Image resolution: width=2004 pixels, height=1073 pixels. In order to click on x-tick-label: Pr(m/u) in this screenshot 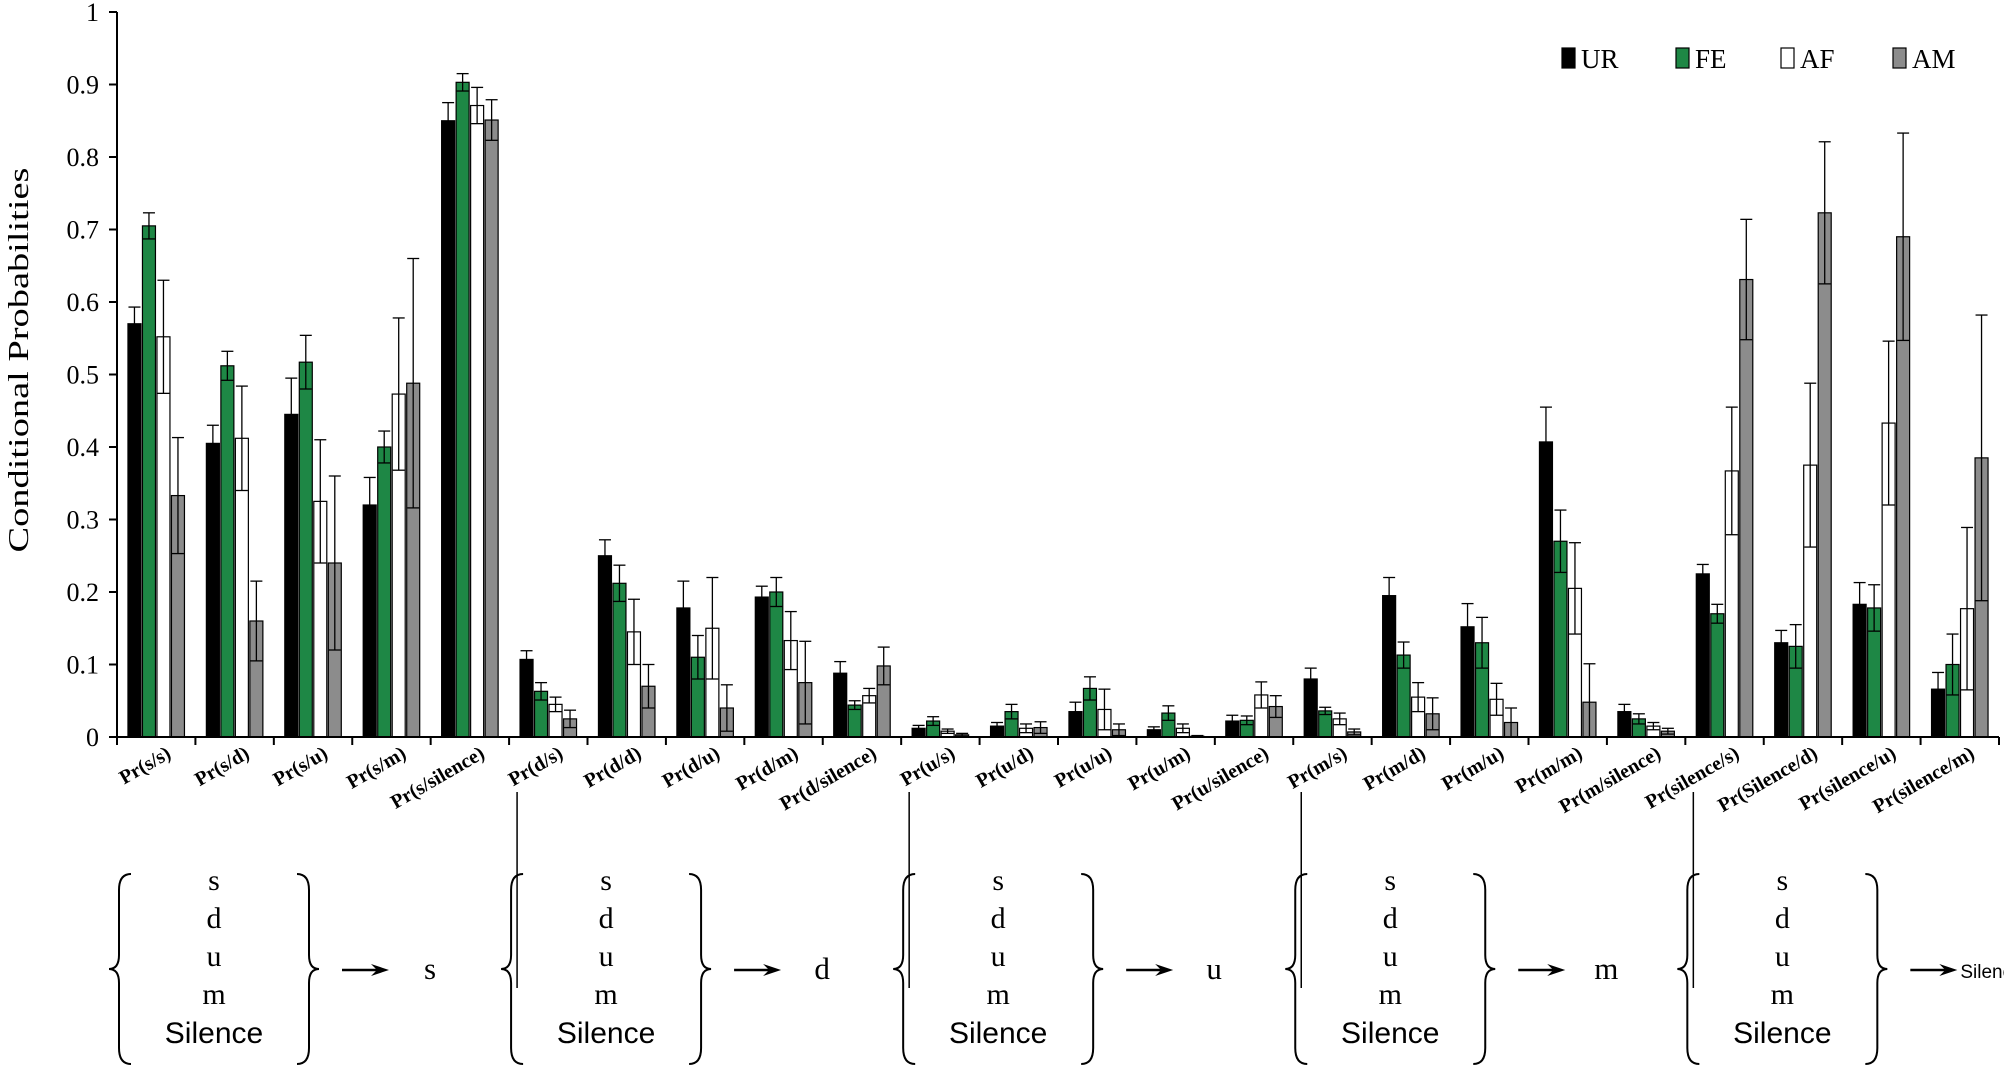, I will do `click(1473, 768)`.